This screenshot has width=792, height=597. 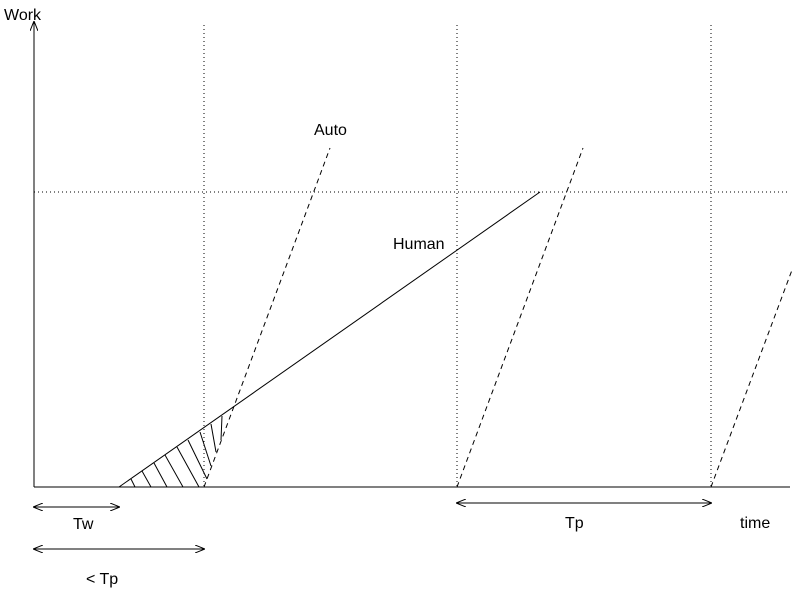 What do you see at coordinates (755, 523) in the screenshot?
I see `x-axis-label: time` at bounding box center [755, 523].